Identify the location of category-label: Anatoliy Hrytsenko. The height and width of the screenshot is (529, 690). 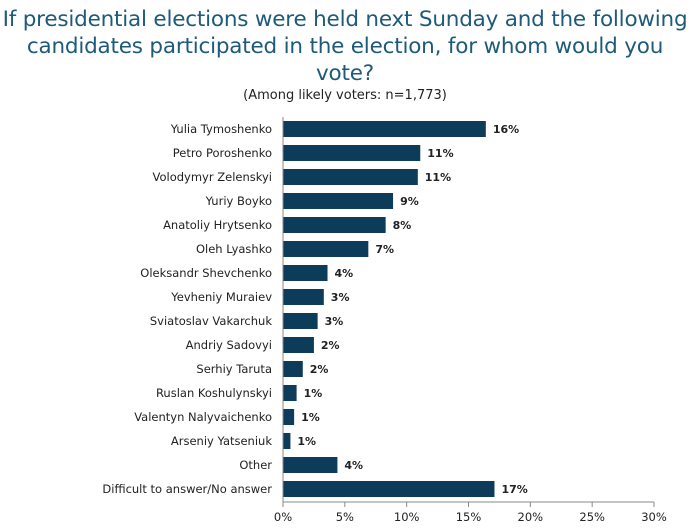
(217, 225).